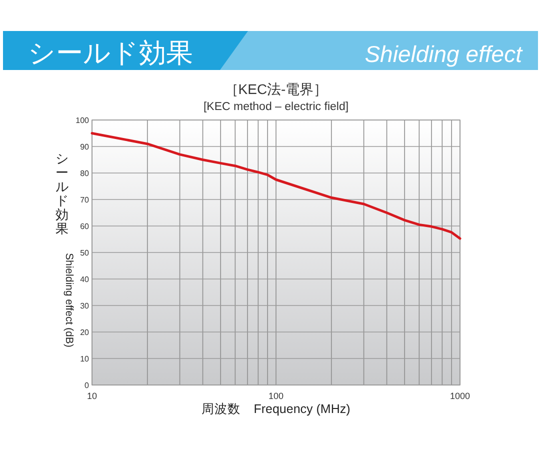 This screenshot has width=540, height=450. What do you see at coordinates (276, 409) in the screenshot?
I see `x-axis-title: 周波数 Frequency (MHz)` at bounding box center [276, 409].